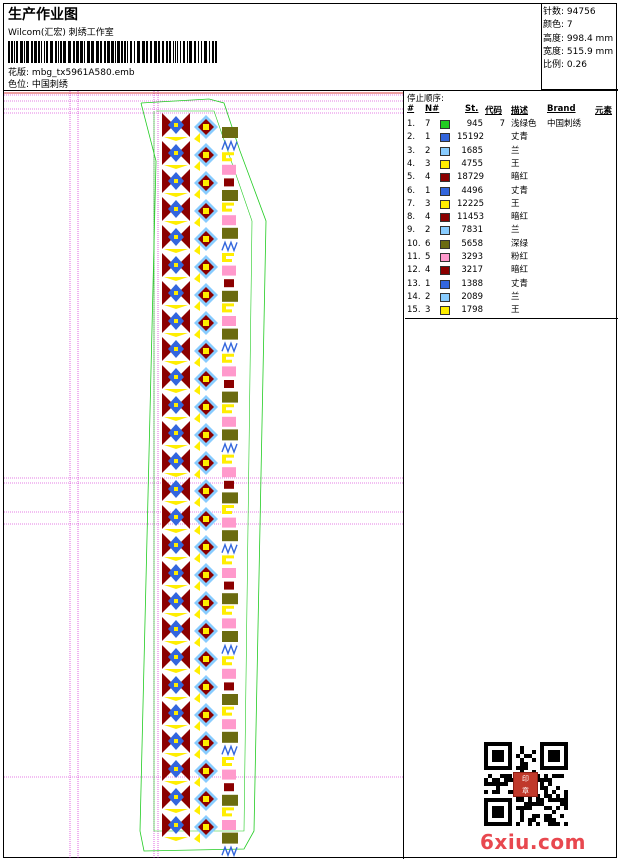 This screenshot has width=620, height=860. What do you see at coordinates (578, 38) in the screenshot?
I see `stat-height: 高度: 998.4 mm` at bounding box center [578, 38].